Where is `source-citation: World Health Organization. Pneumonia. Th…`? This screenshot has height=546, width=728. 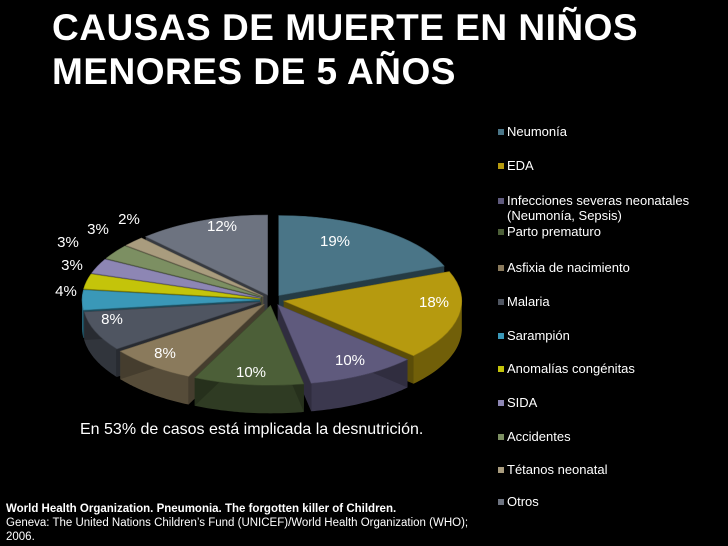
source-citation: World Health Organization. Pneumonia. Th… is located at coordinates (241, 523).